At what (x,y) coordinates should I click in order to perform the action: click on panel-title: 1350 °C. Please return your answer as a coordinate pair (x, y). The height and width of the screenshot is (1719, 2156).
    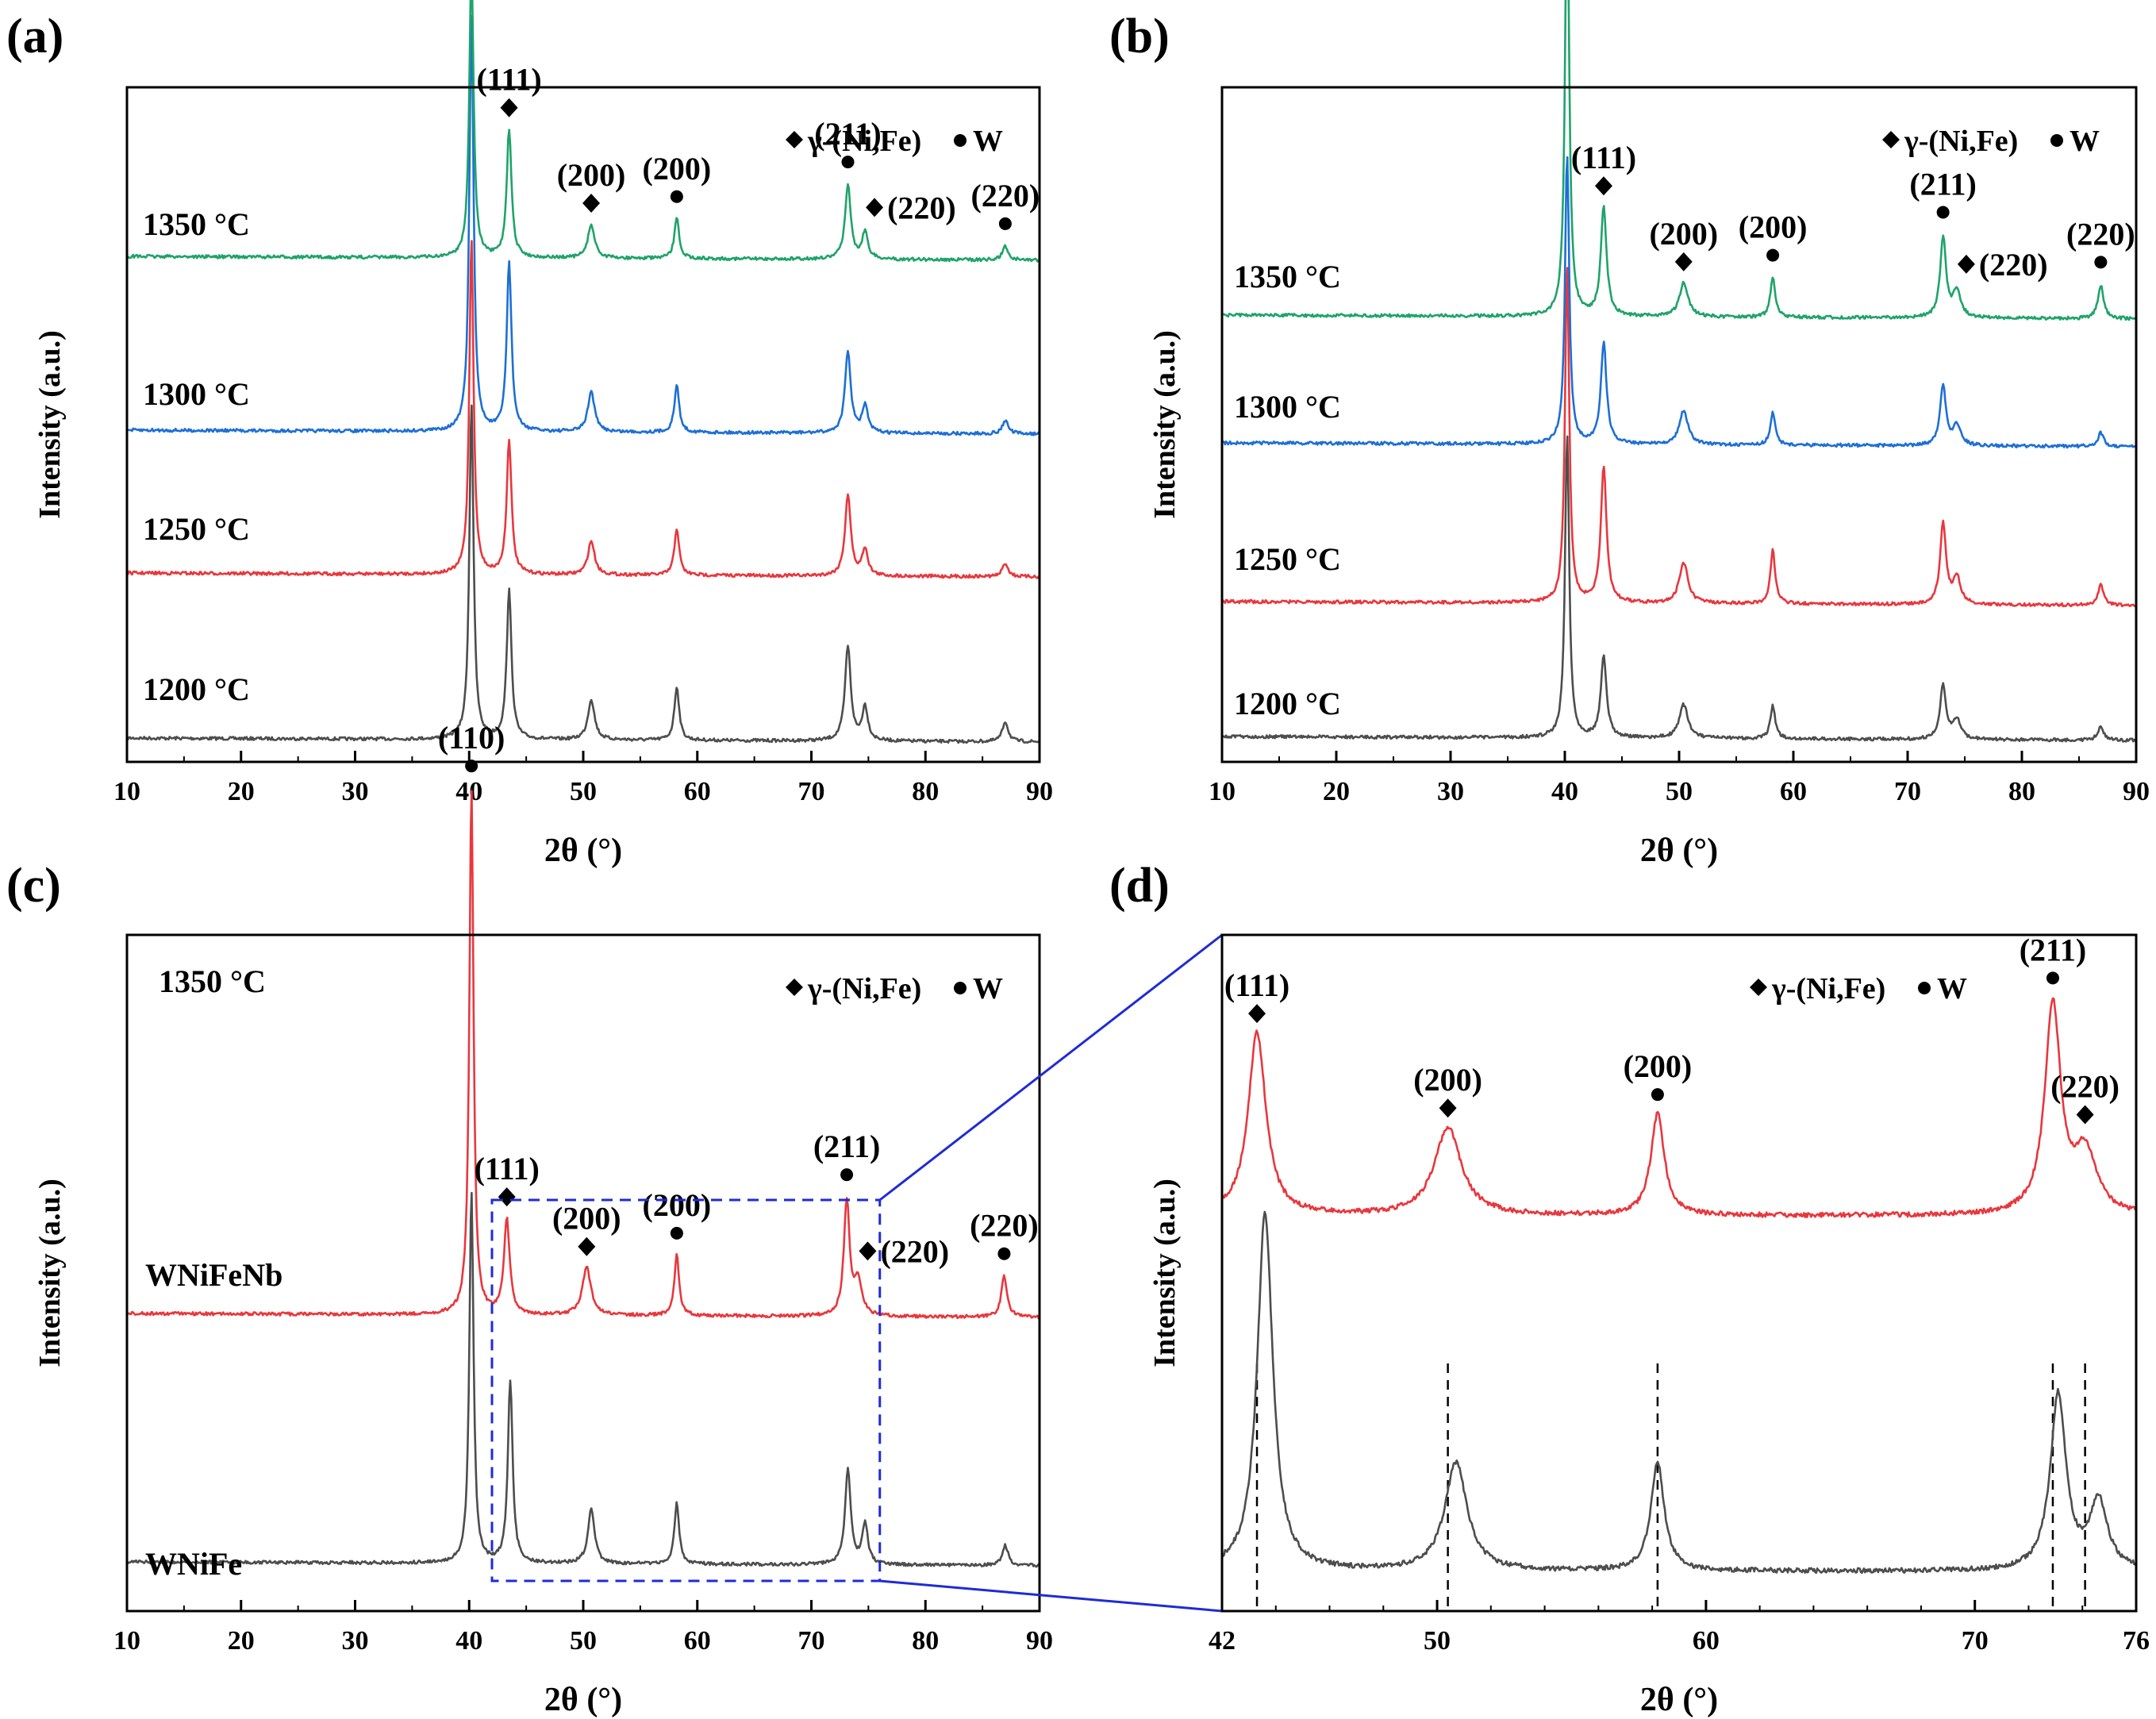
    Looking at the image, I should click on (212, 981).